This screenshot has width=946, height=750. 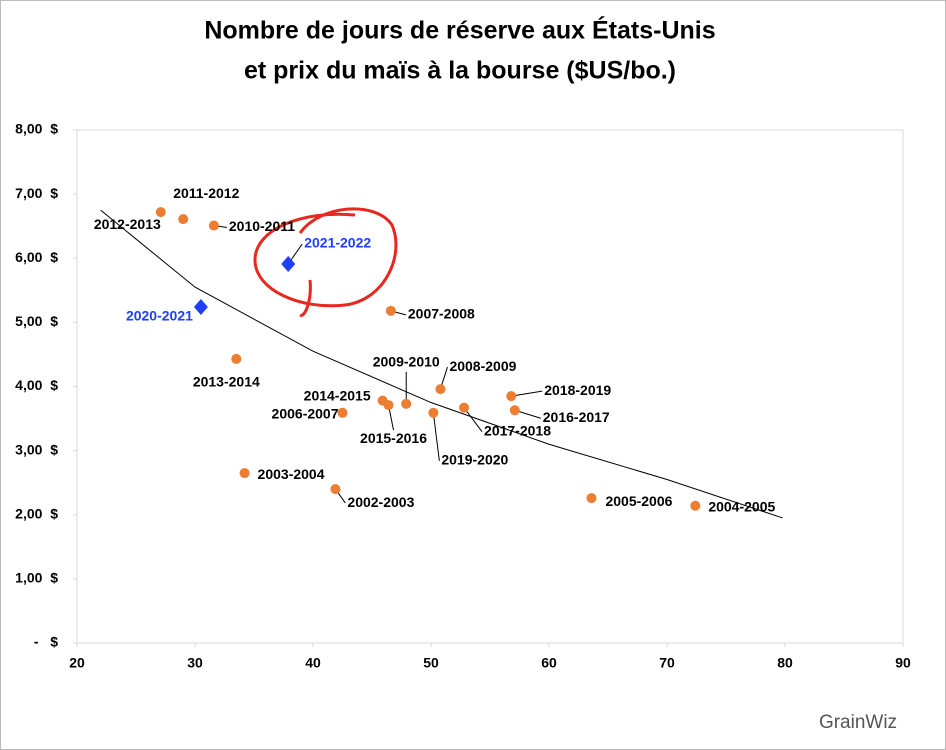 What do you see at coordinates (667, 663) in the screenshot?
I see `x-tick-label: 70` at bounding box center [667, 663].